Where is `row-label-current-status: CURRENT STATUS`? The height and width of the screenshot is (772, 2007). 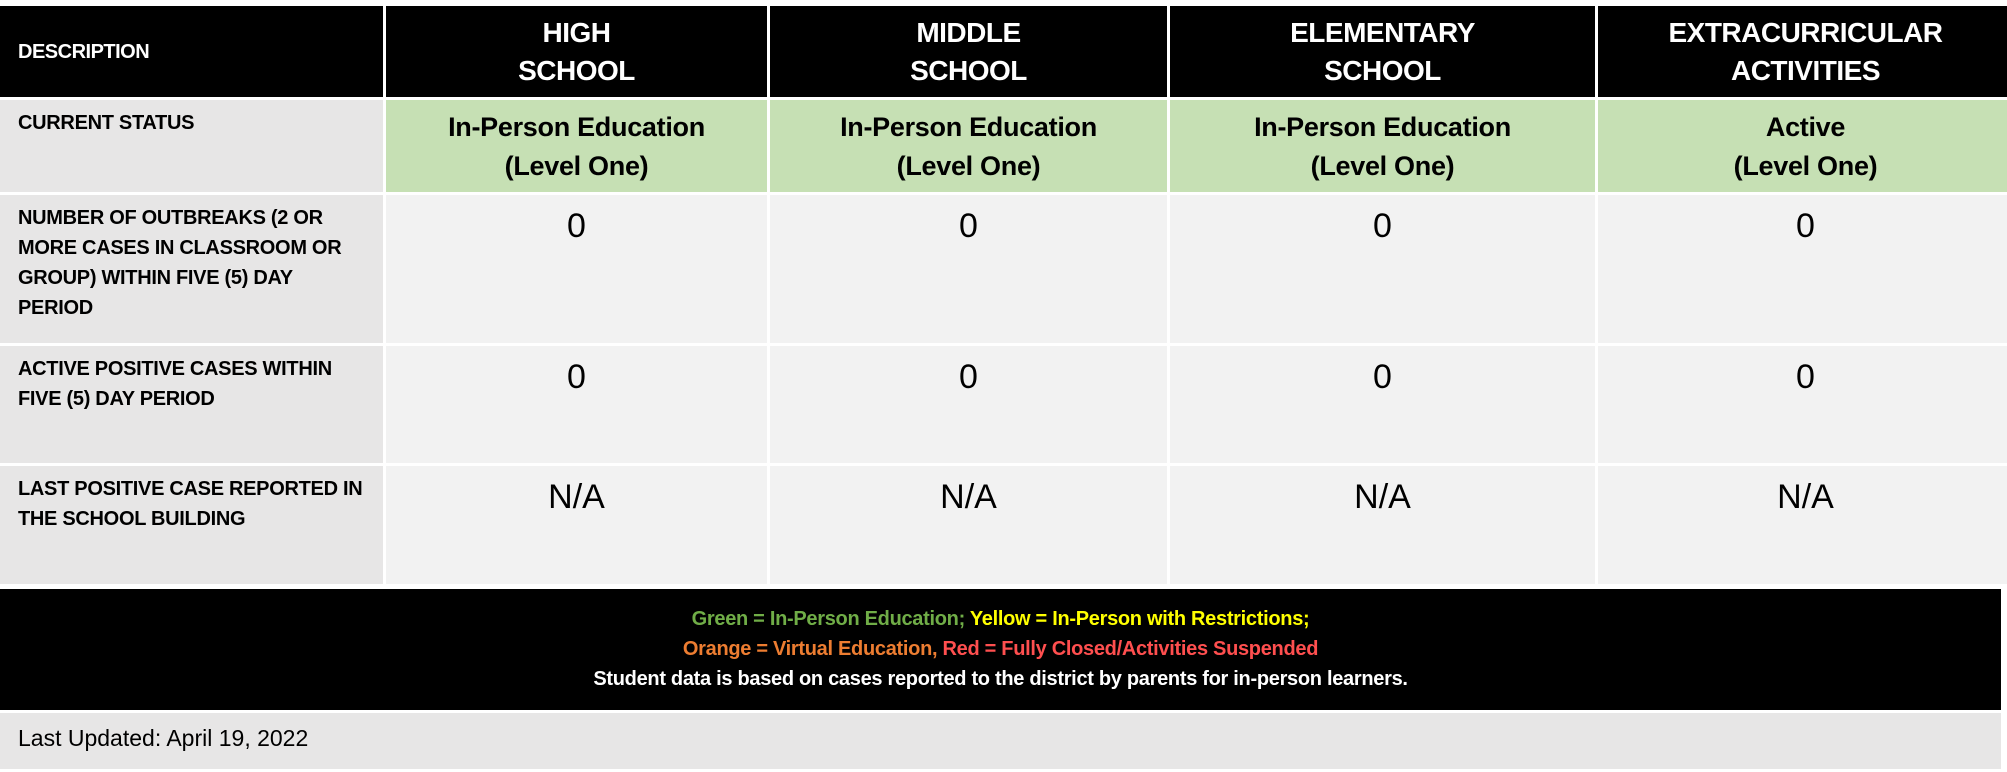 row-label-current-status: CURRENT STATUS is located at coordinates (191, 146).